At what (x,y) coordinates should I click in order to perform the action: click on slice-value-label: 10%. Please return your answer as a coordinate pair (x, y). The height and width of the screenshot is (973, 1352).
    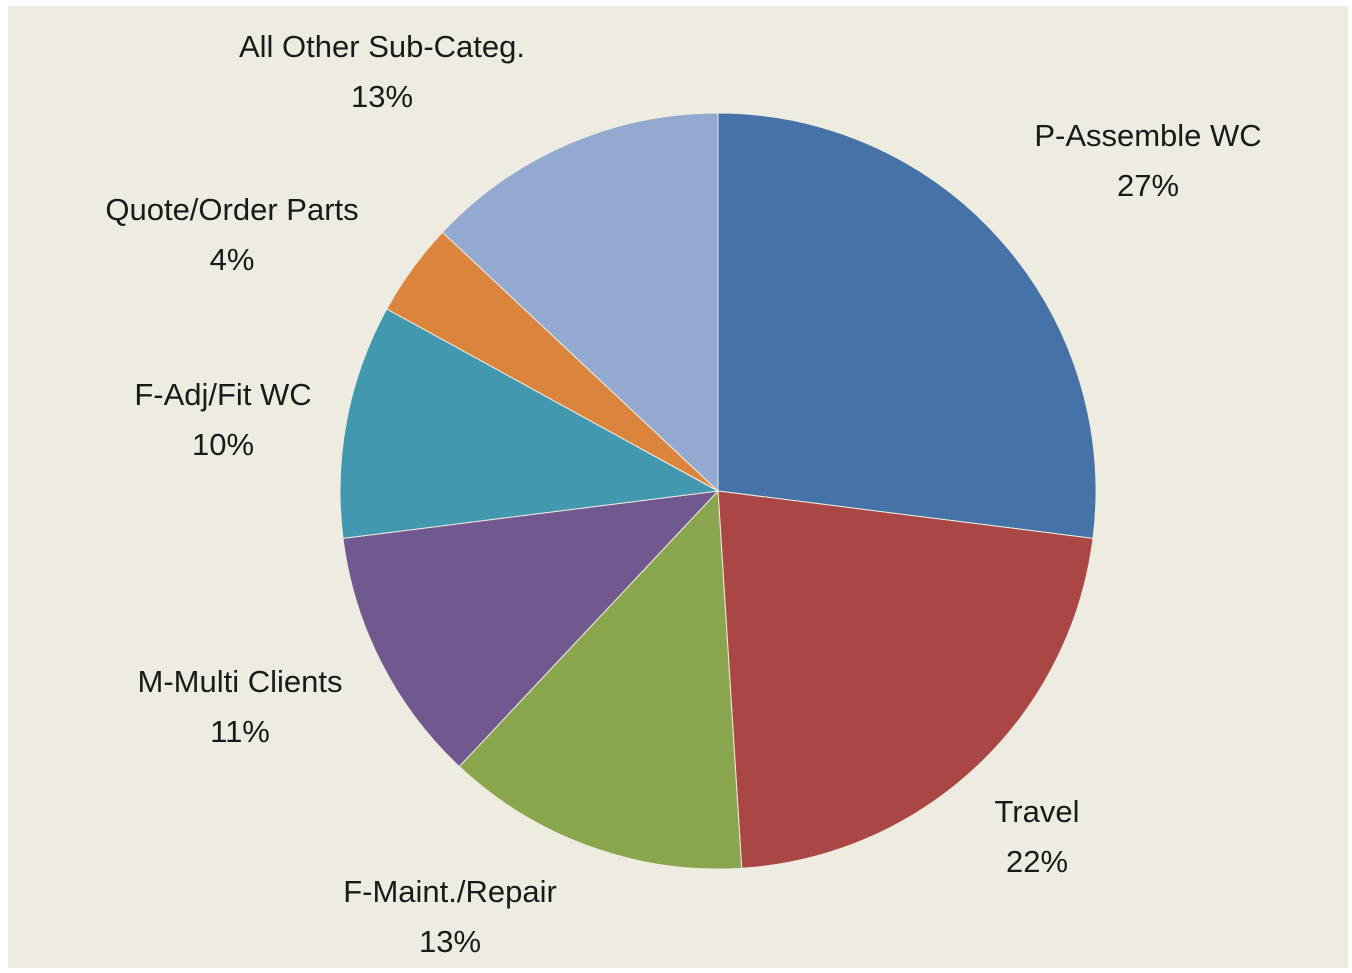
    Looking at the image, I should click on (223, 444).